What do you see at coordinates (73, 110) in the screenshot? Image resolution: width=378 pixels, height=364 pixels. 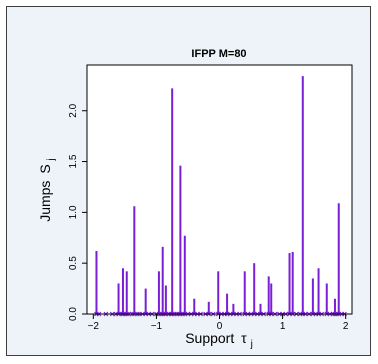 I see `y-tick-label: 2.0` at bounding box center [73, 110].